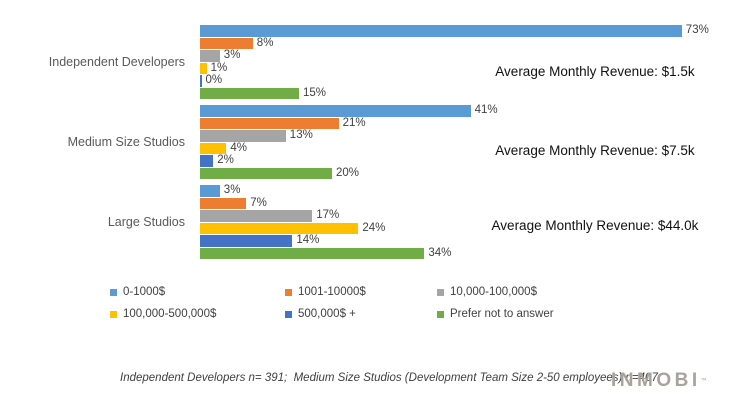  What do you see at coordinates (440, 252) in the screenshot?
I see `bar-value-label: 34%` at bounding box center [440, 252].